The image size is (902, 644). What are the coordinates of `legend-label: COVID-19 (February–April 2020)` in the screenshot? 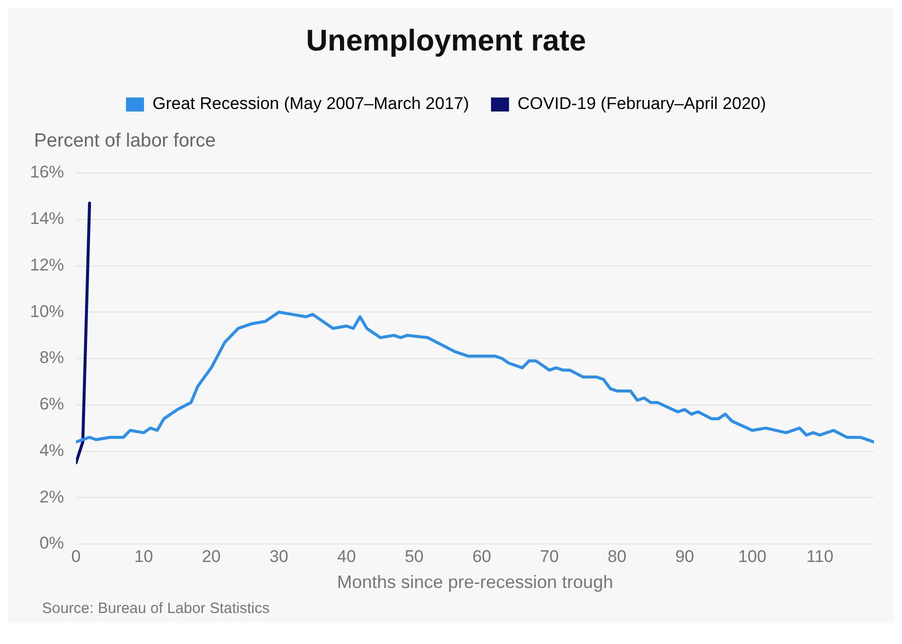 It's located at (642, 104).